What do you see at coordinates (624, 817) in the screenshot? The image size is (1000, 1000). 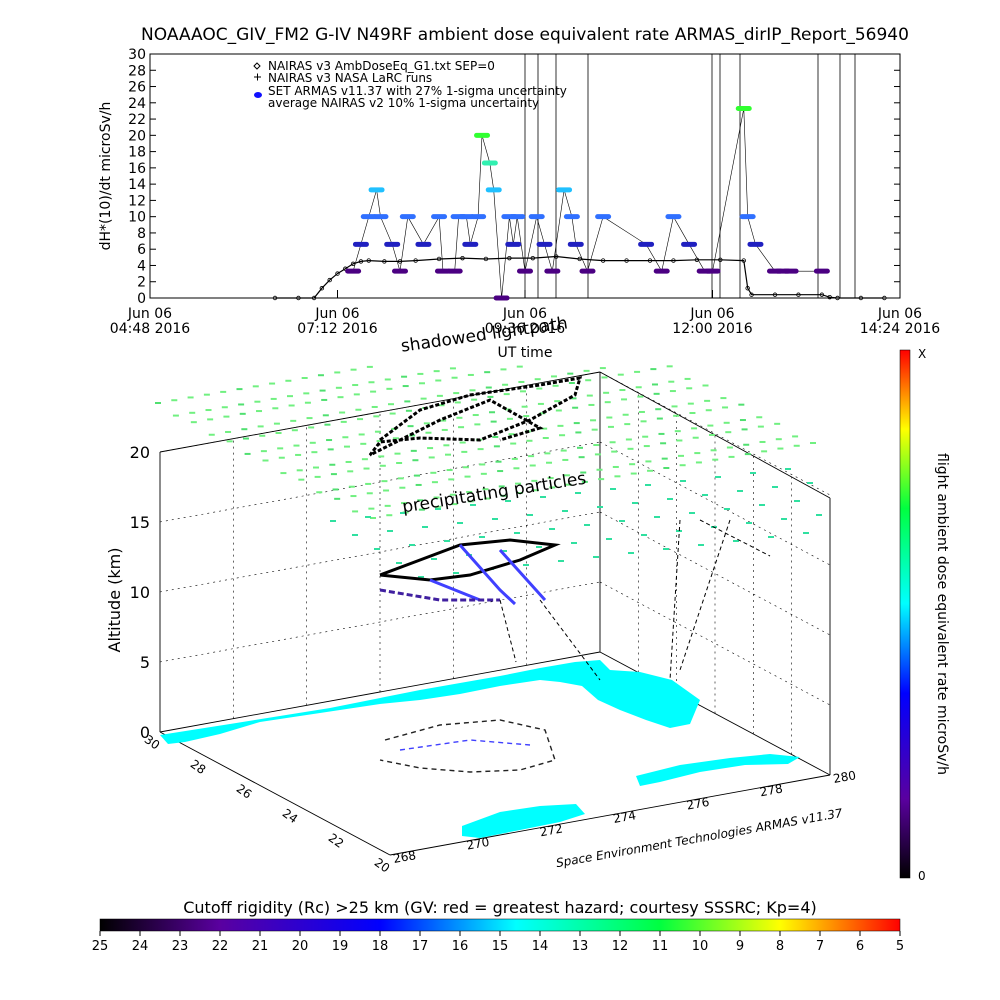 I see `lon-tick-label: 274` at bounding box center [624, 817].